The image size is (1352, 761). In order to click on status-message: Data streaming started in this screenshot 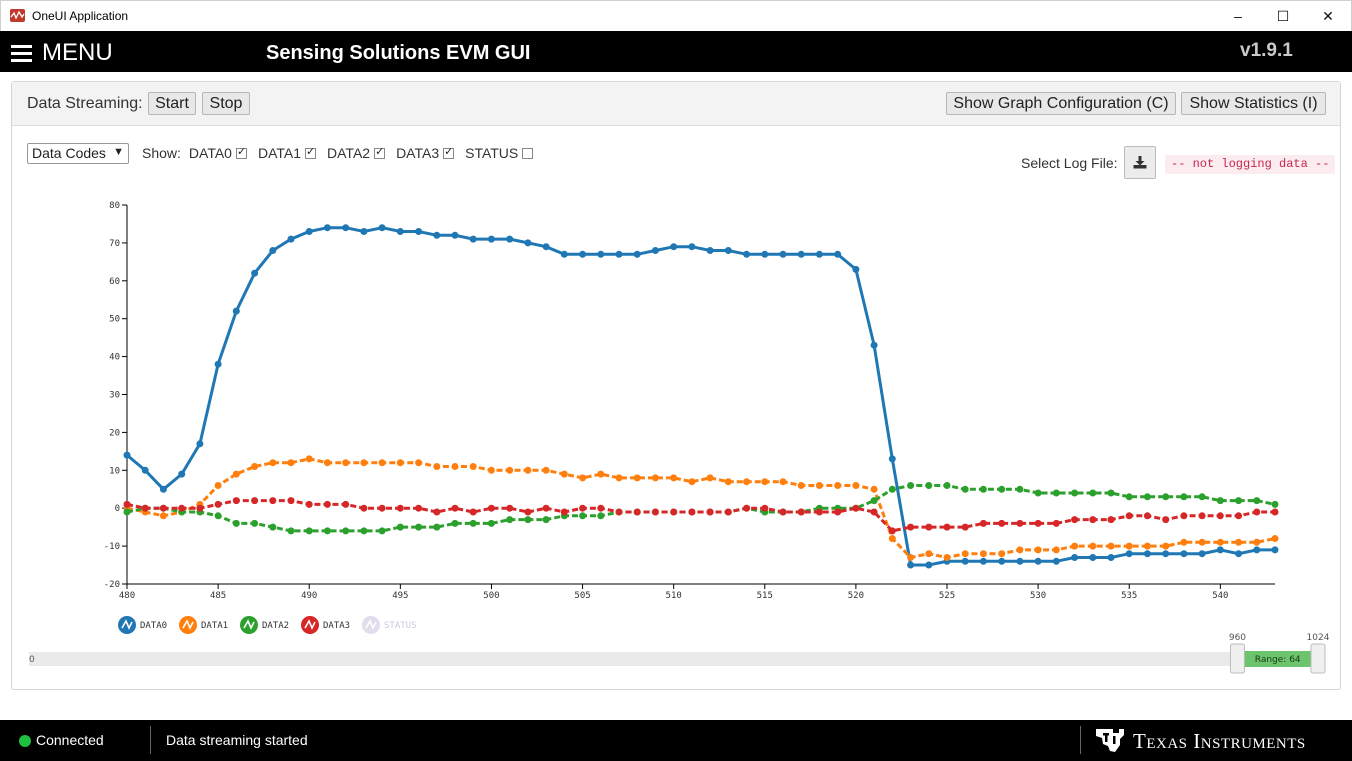, I will do `click(237, 740)`.